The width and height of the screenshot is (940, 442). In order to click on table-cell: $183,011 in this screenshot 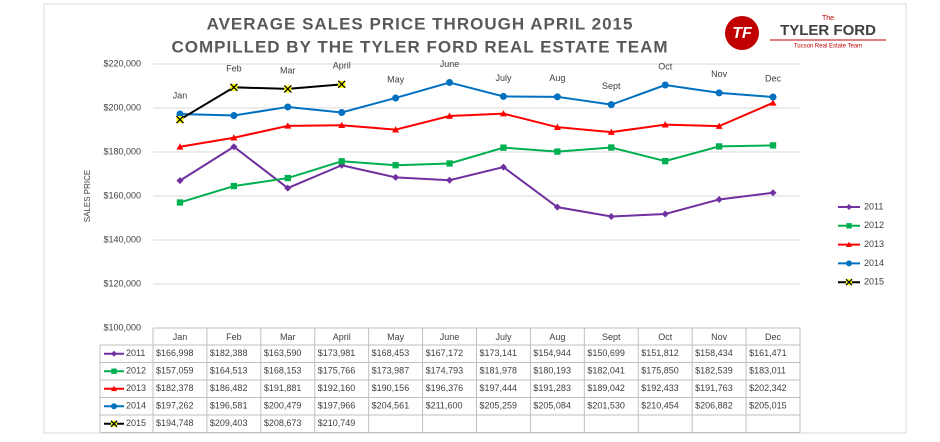, I will do `click(767, 371)`.